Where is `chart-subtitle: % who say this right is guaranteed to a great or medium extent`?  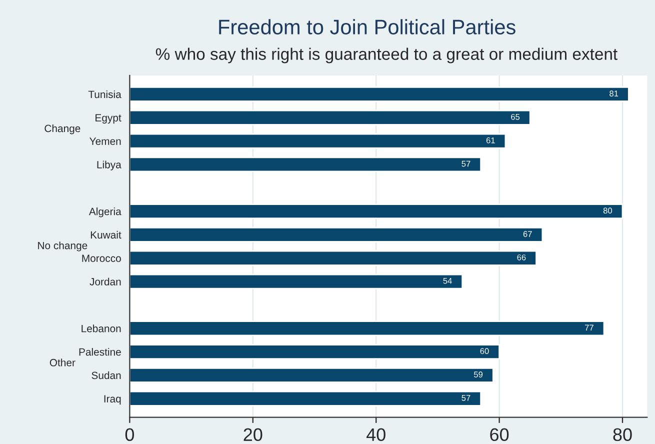 chart-subtitle: % who say this right is guaranteed to a great or medium extent is located at coordinates (387, 56).